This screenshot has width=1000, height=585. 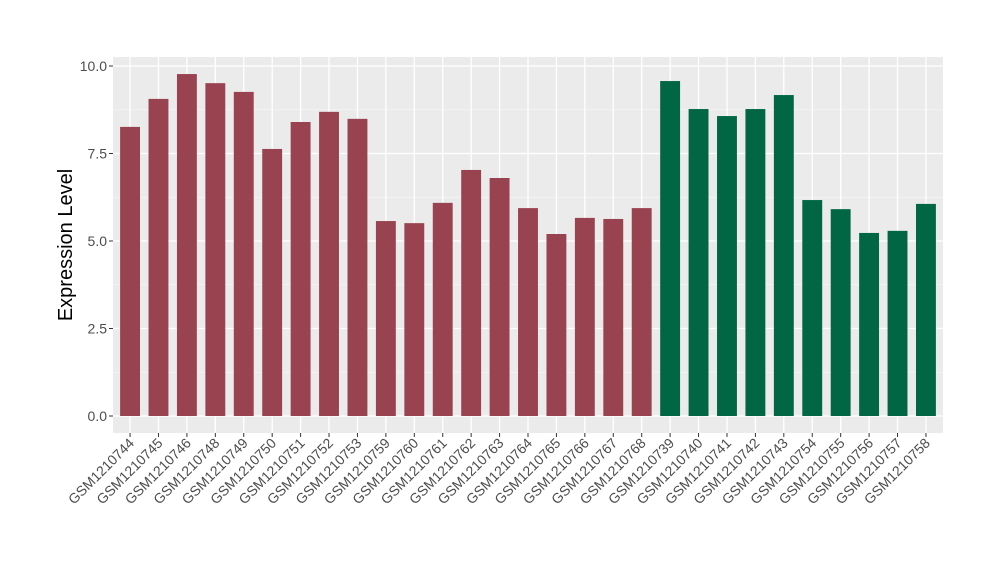 I want to click on bar-GSM1210752, so click(x=329, y=263).